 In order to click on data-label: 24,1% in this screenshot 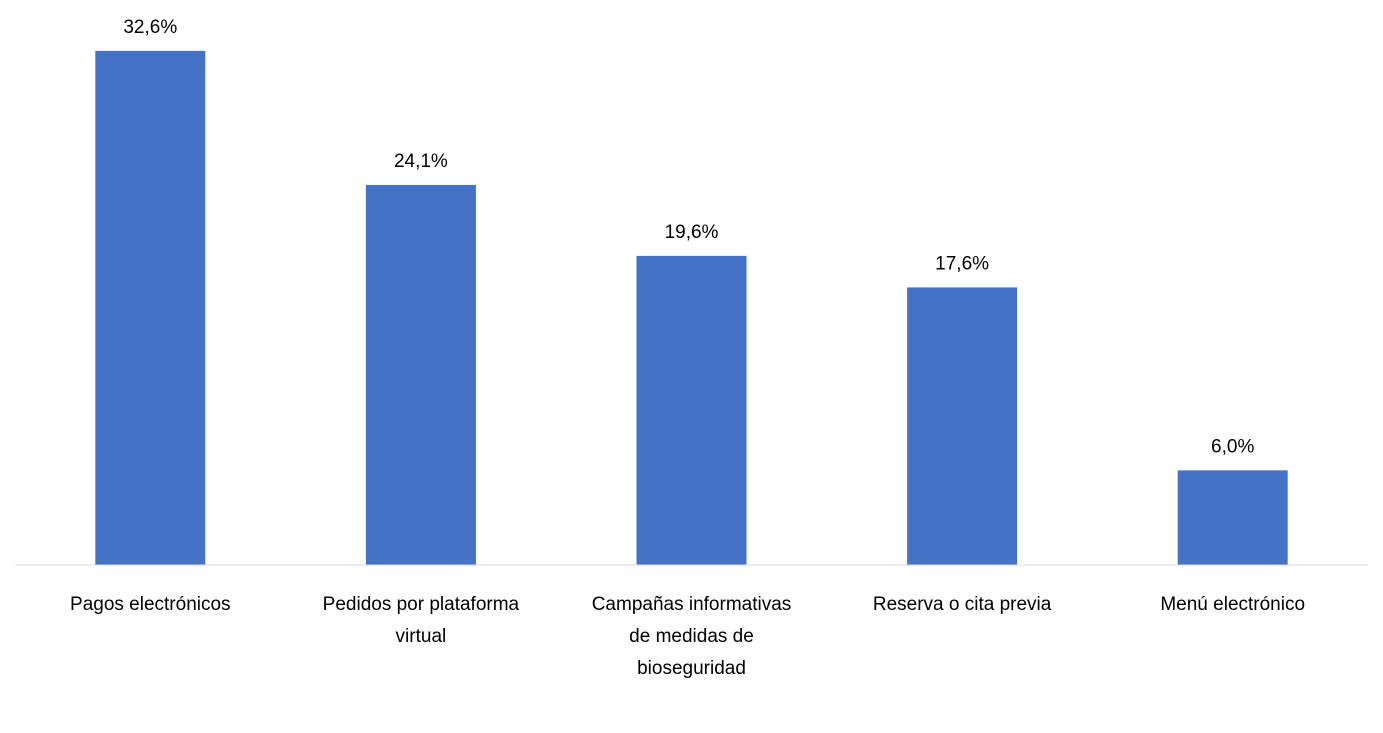, I will do `click(421, 161)`.